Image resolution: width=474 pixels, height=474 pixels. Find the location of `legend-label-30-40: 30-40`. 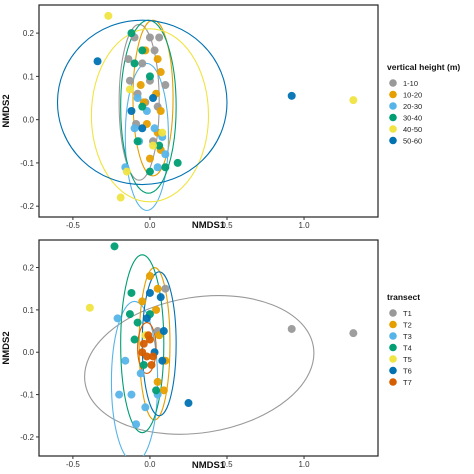

legend-label-30-40: 30-40 is located at coordinates (412, 118).